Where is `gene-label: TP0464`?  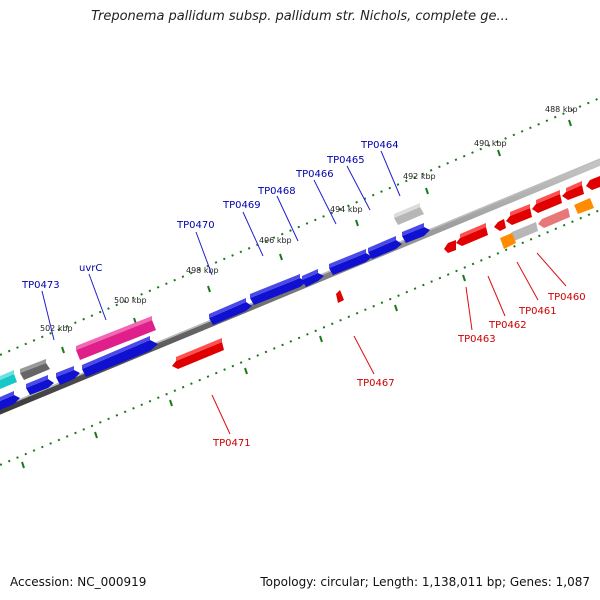
gene-label: TP0464 is located at coordinates (379, 145).